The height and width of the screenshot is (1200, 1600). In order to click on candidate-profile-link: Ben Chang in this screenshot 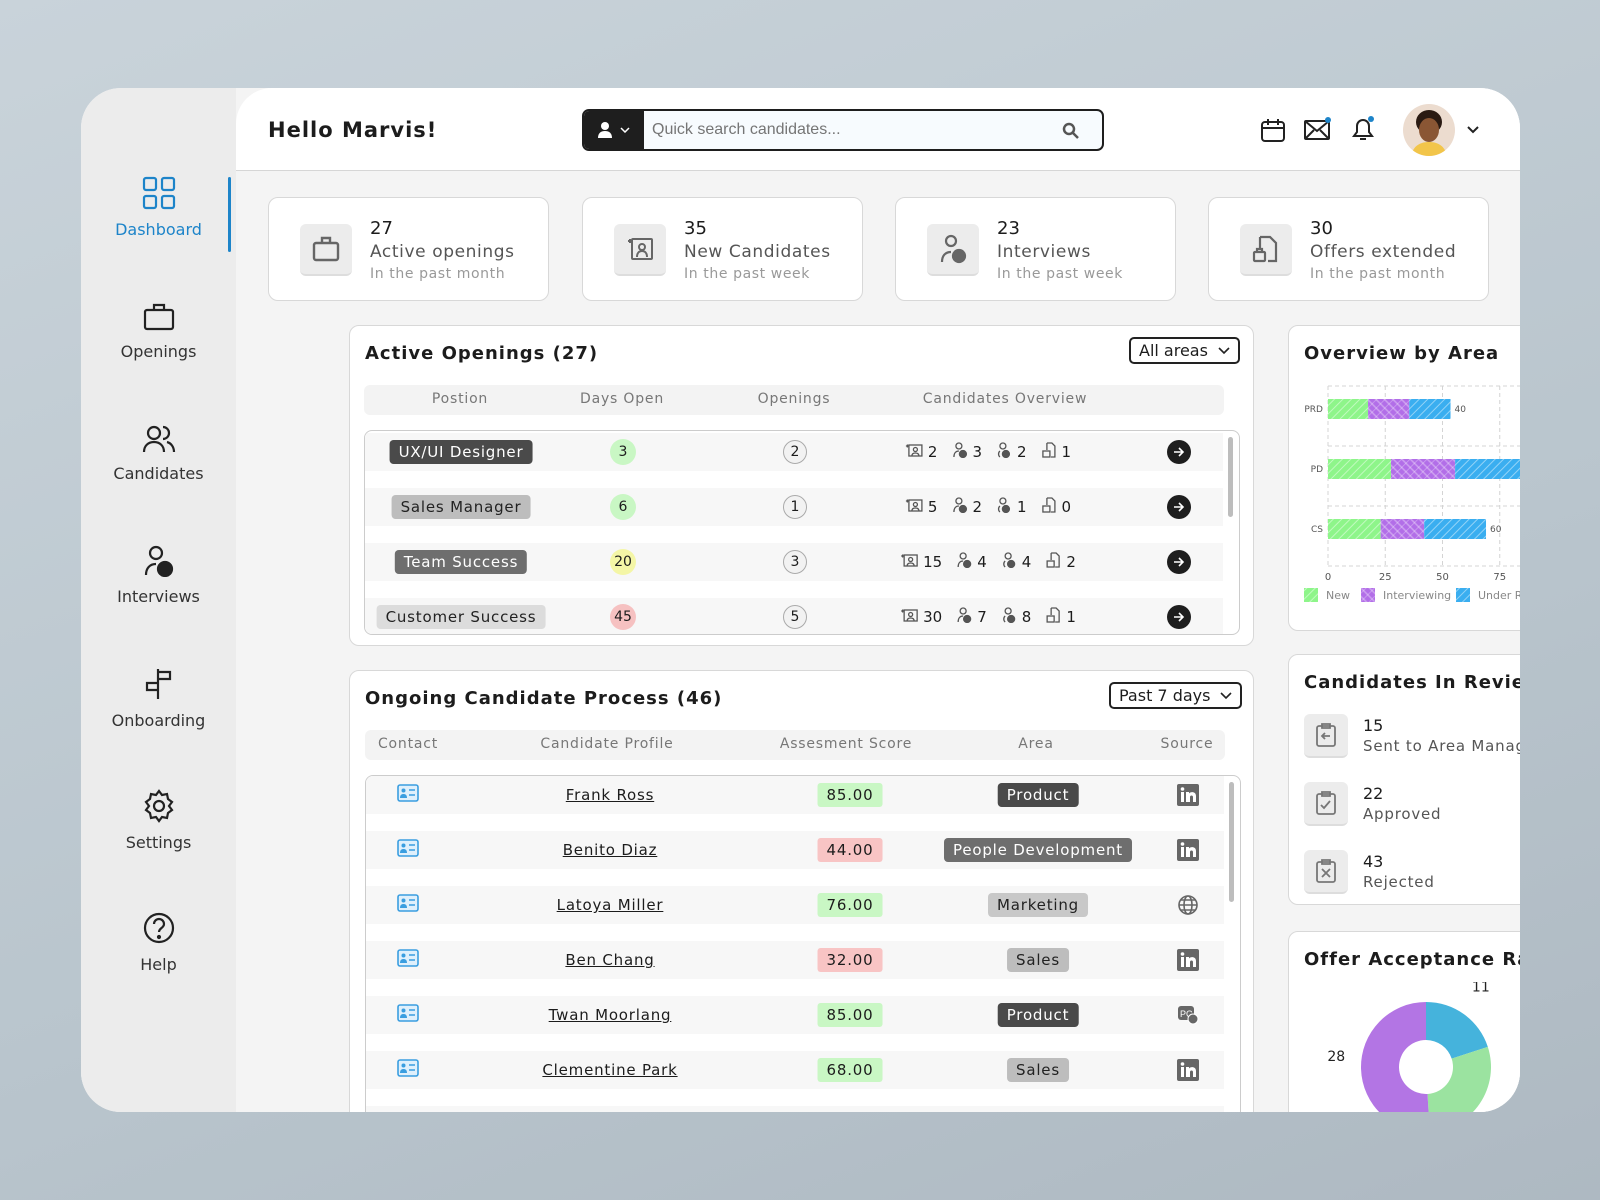, I will do `click(610, 960)`.